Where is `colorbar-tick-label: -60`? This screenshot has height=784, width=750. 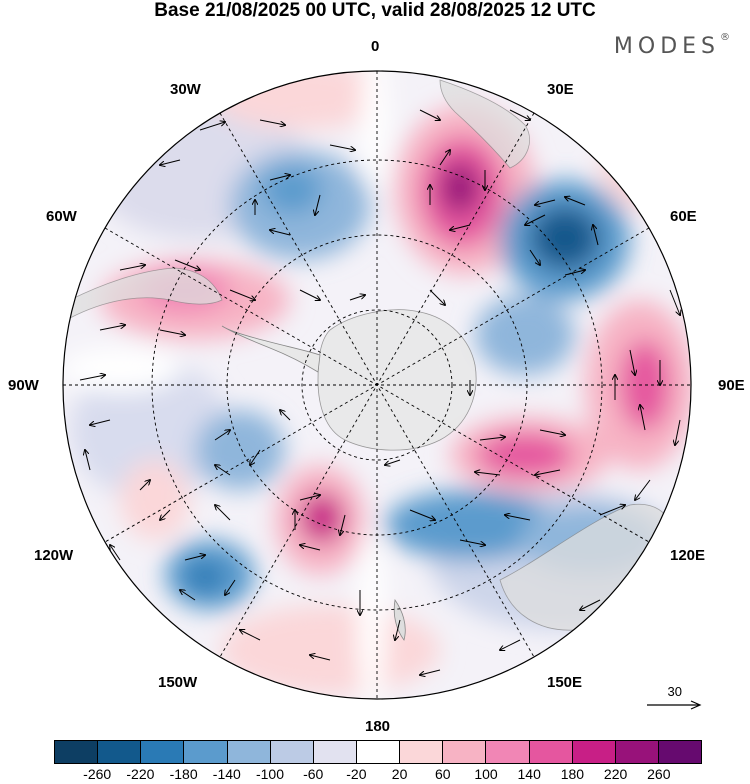 colorbar-tick-label: -60 is located at coordinates (313, 774).